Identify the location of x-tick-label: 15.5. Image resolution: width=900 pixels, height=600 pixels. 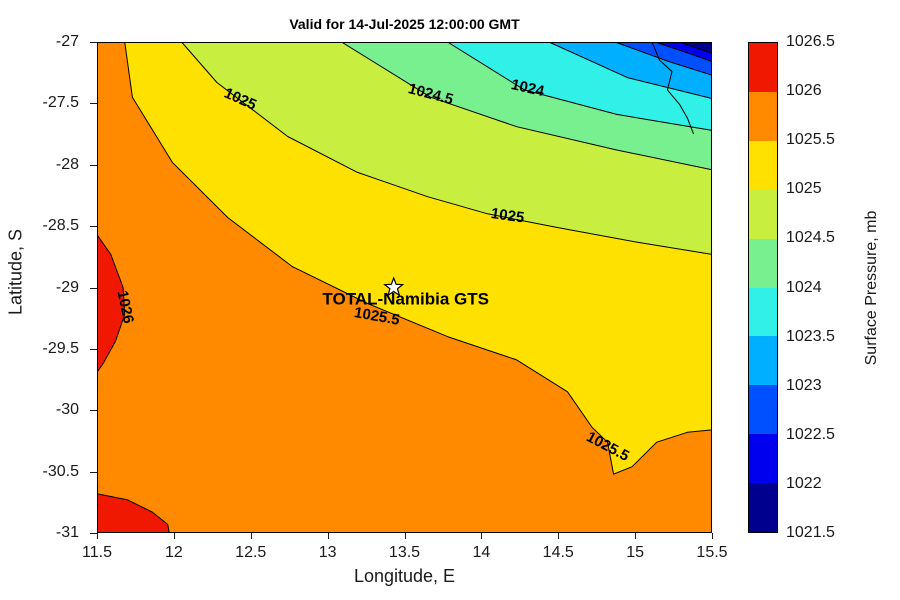
(712, 552).